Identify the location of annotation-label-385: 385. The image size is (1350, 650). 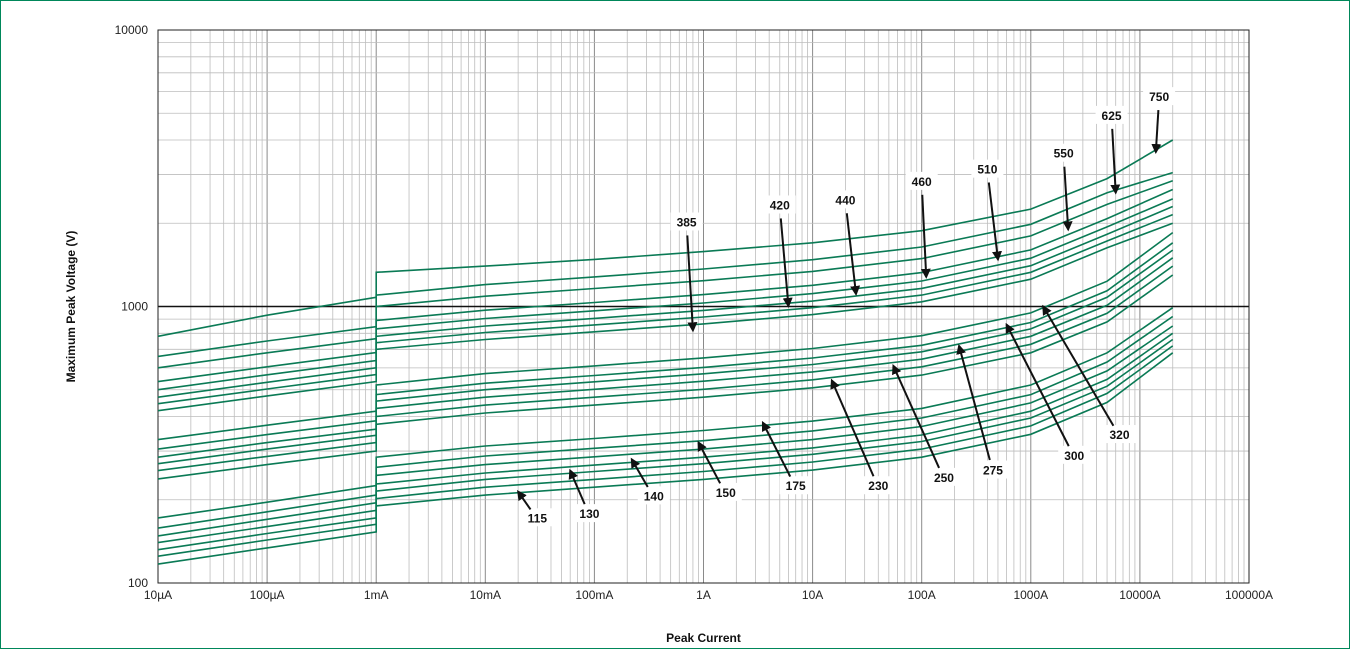
(687, 223).